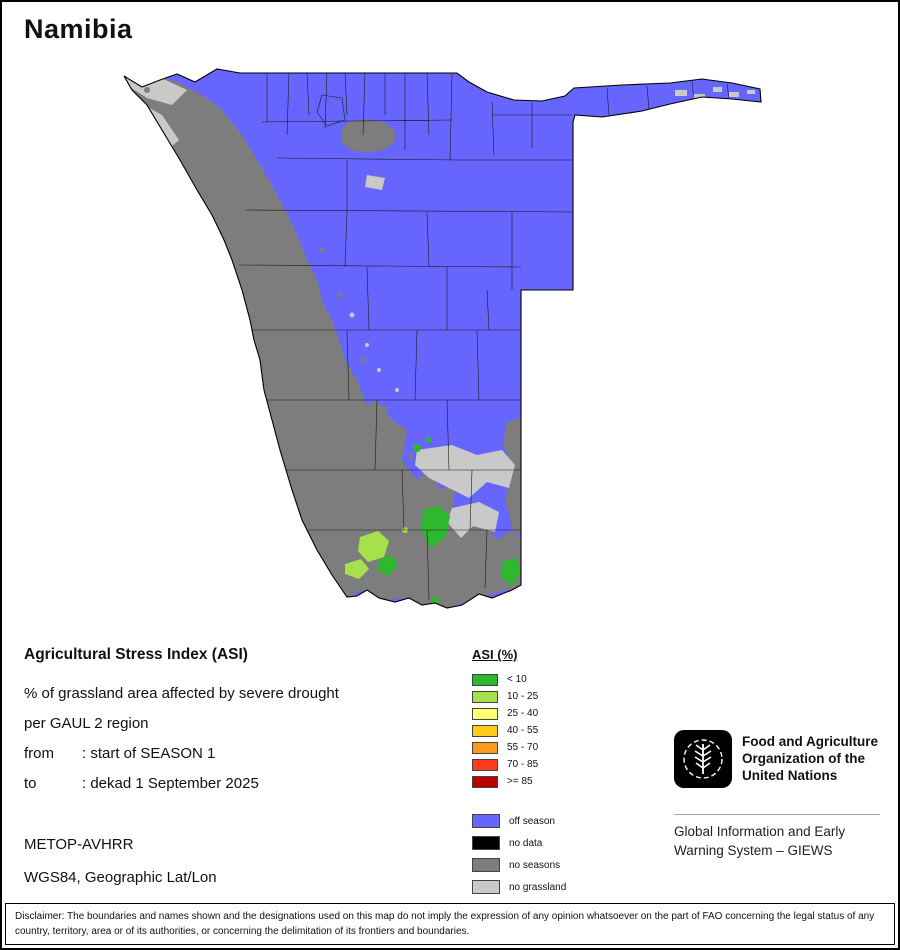 The image size is (900, 950). I want to click on from-value: : start of SEASON 1, so click(149, 753).